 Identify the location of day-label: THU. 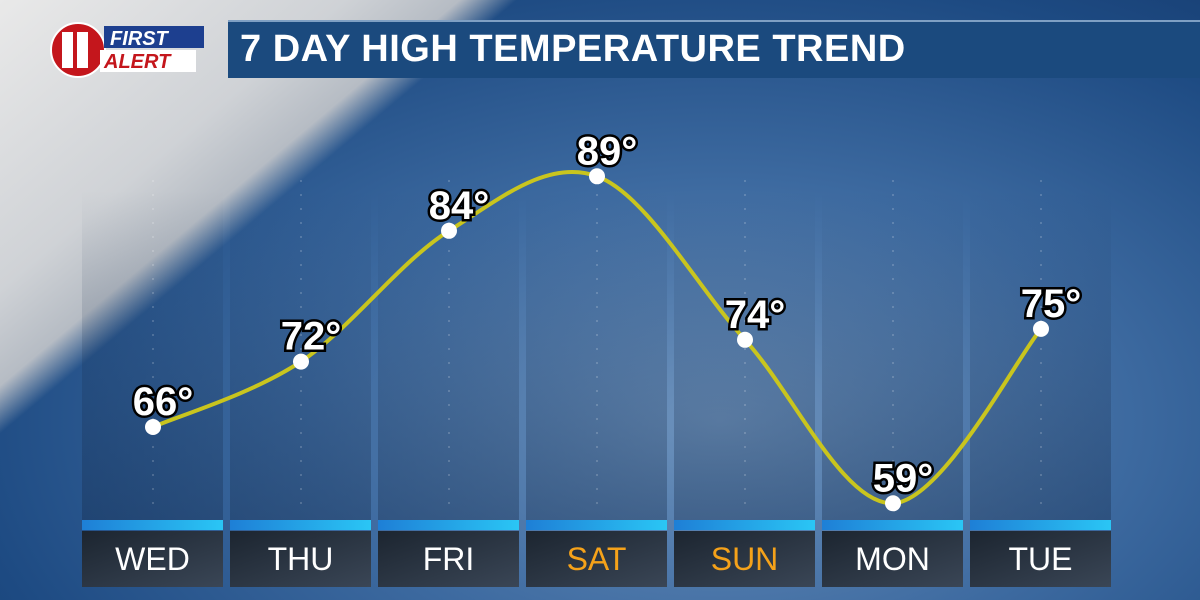
(300, 559).